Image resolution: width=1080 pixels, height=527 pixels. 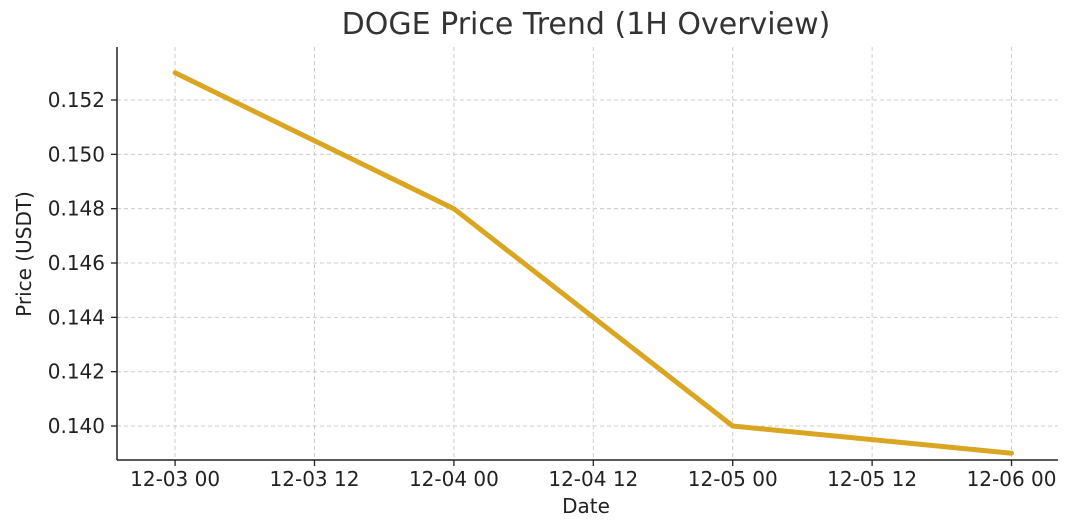 What do you see at coordinates (76, 263) in the screenshot?
I see `y-tick-label: 0.146` at bounding box center [76, 263].